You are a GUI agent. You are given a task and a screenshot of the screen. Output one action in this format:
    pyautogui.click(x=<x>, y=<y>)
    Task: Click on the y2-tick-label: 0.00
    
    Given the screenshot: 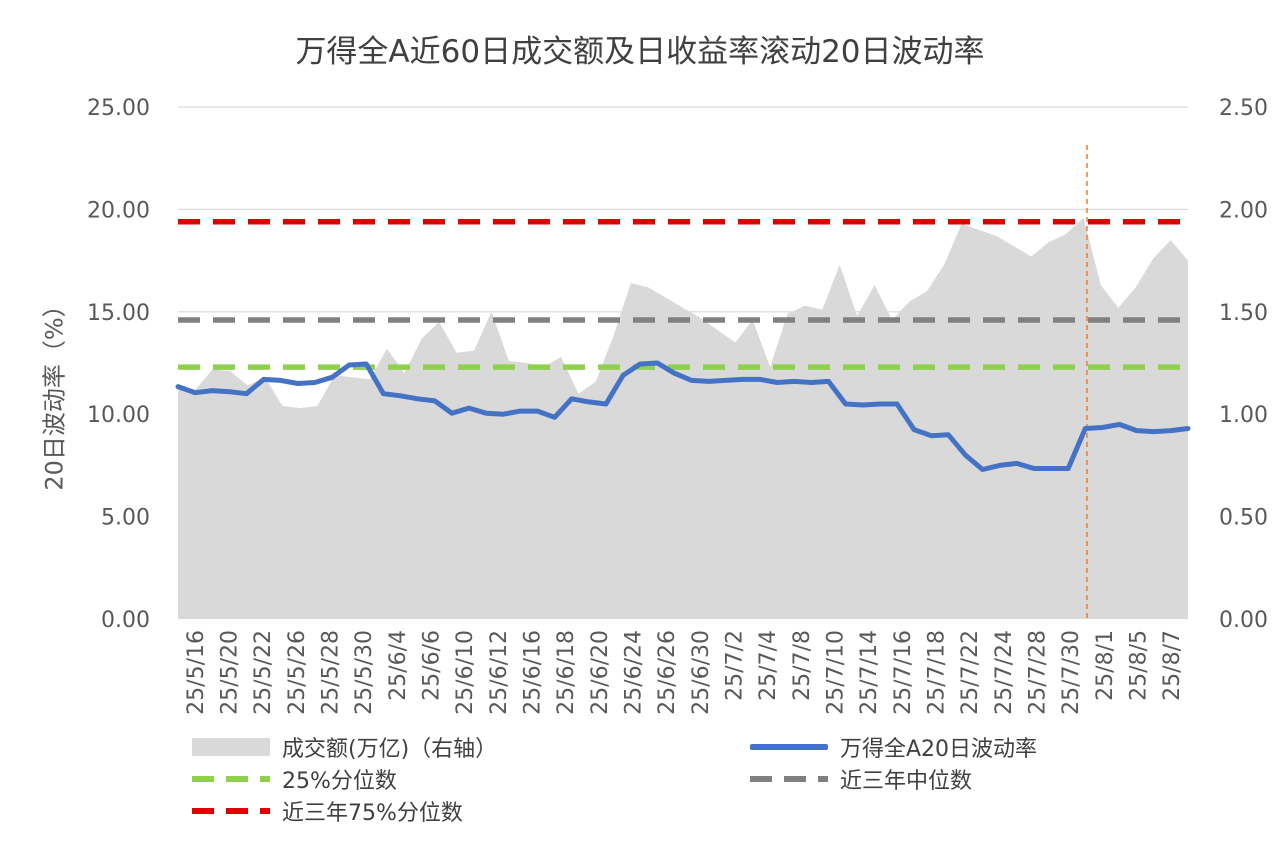 What is the action you would take?
    pyautogui.click(x=1243, y=620)
    